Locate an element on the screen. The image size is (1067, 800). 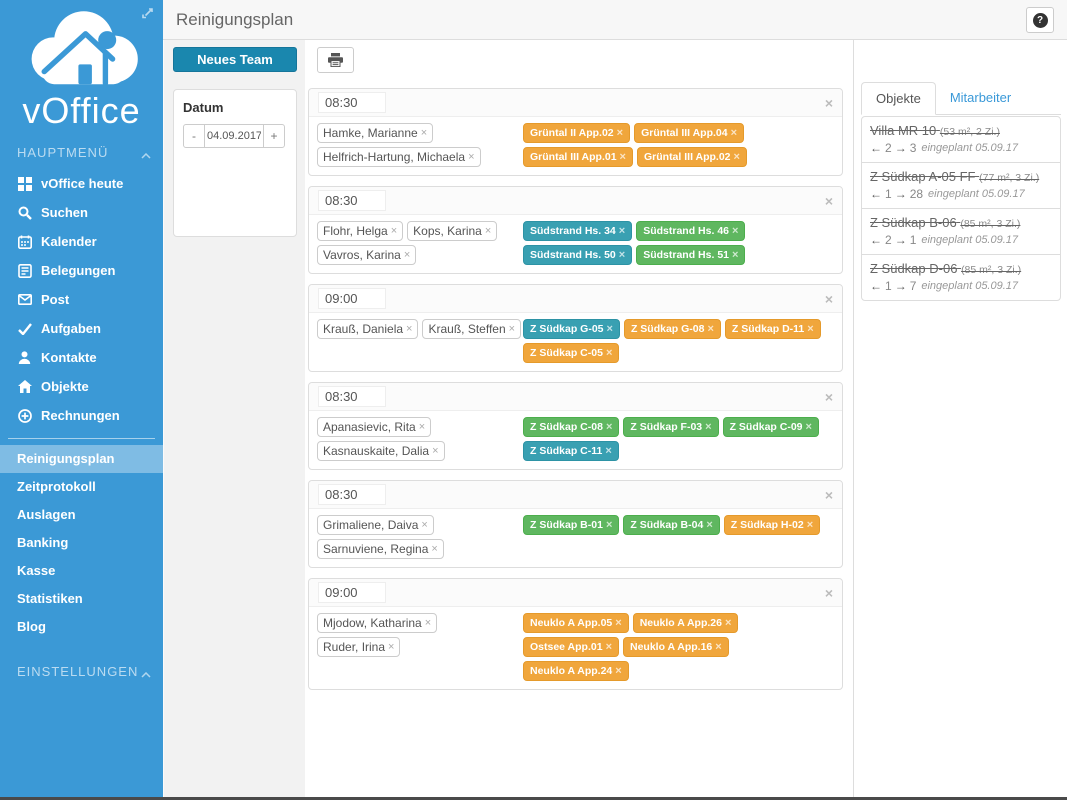
sidebar-item-kontakte: Kontakte is located at coordinates (81, 357).